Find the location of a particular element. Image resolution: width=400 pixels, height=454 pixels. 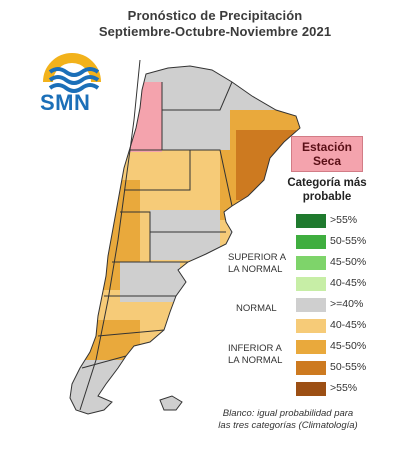

legend-group-above-line1: SUPERIOR A is located at coordinates (257, 257).